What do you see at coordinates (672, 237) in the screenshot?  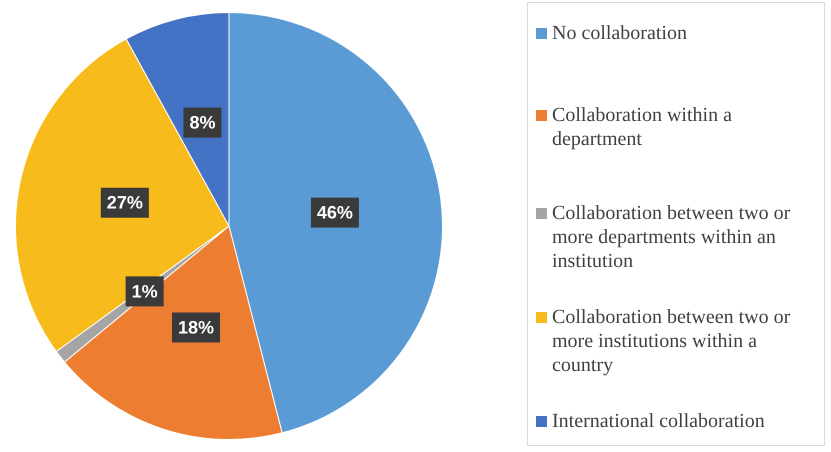 I see `legend-label: Collaboration between two or more departments within an institution` at bounding box center [672, 237].